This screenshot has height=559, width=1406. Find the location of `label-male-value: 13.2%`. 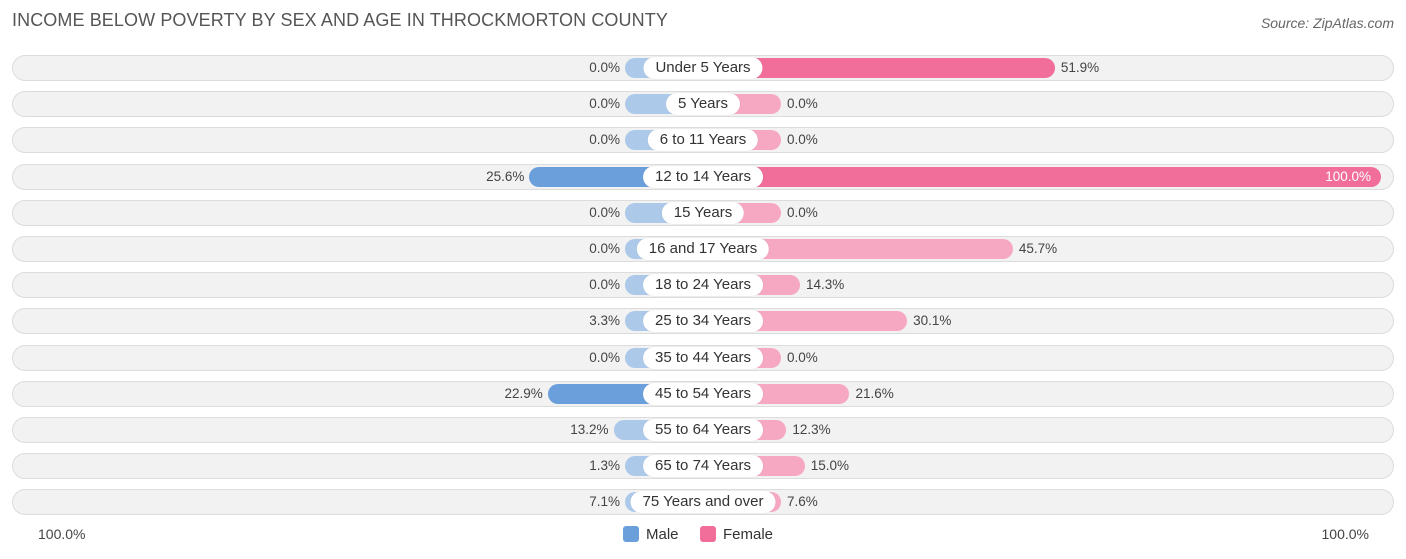

label-male-value: 13.2% is located at coordinates (589, 429).